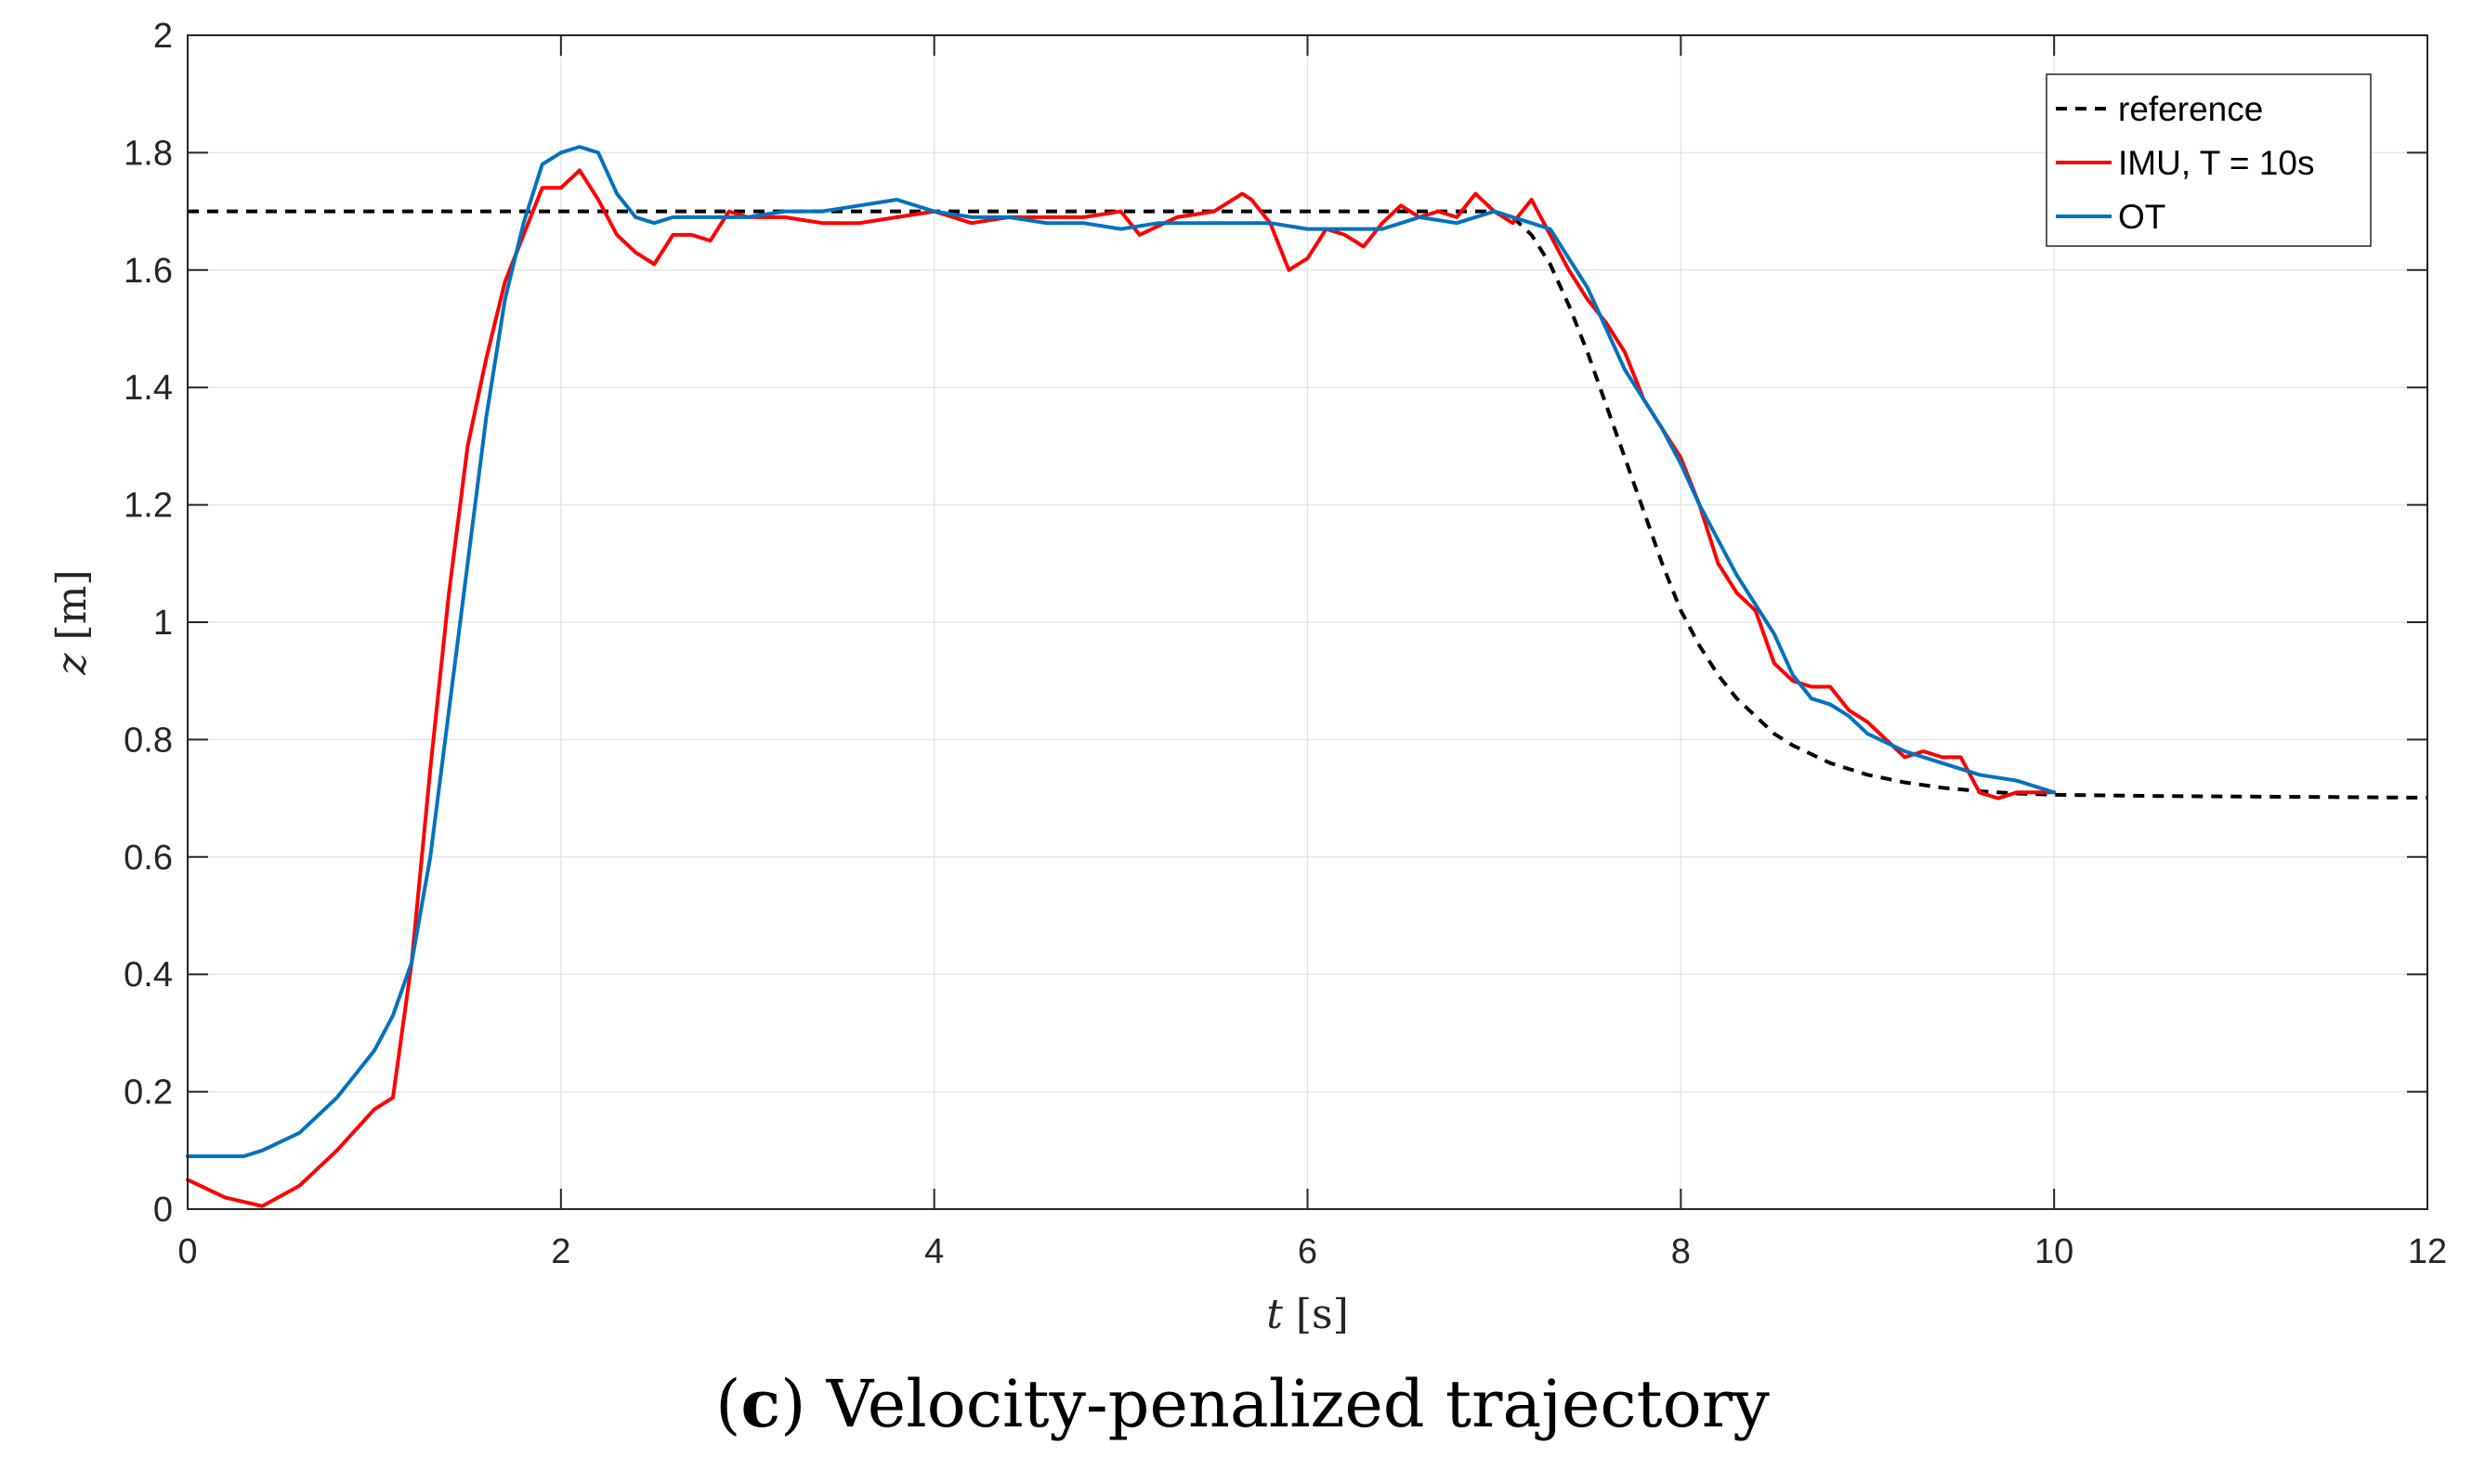  What do you see at coordinates (149, 975) in the screenshot?
I see `y-tick-label: 0.4` at bounding box center [149, 975].